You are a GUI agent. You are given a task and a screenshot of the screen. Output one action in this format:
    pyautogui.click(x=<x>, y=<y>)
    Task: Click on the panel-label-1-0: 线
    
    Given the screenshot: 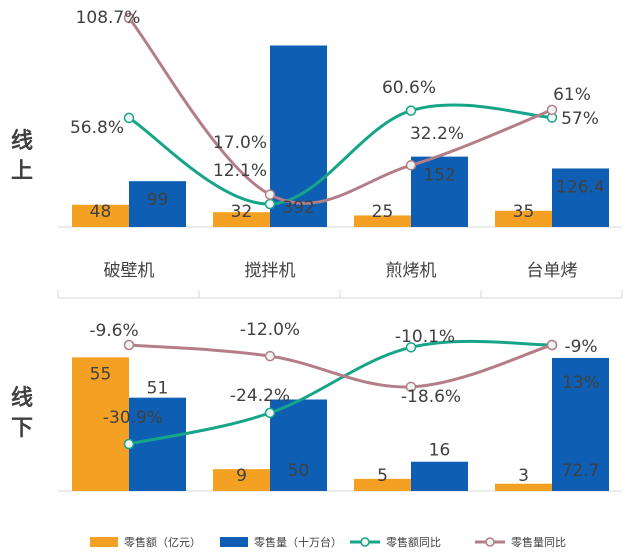 What is the action you would take?
    pyautogui.click(x=22, y=398)
    